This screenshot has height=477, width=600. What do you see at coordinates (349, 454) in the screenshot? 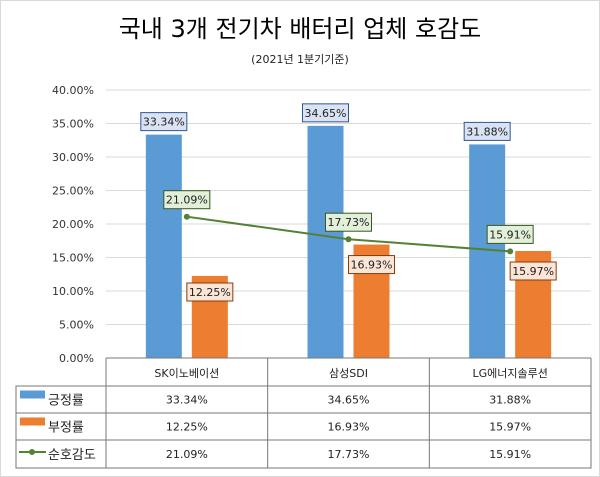
I see `table-cell: 17.73%` at bounding box center [349, 454].